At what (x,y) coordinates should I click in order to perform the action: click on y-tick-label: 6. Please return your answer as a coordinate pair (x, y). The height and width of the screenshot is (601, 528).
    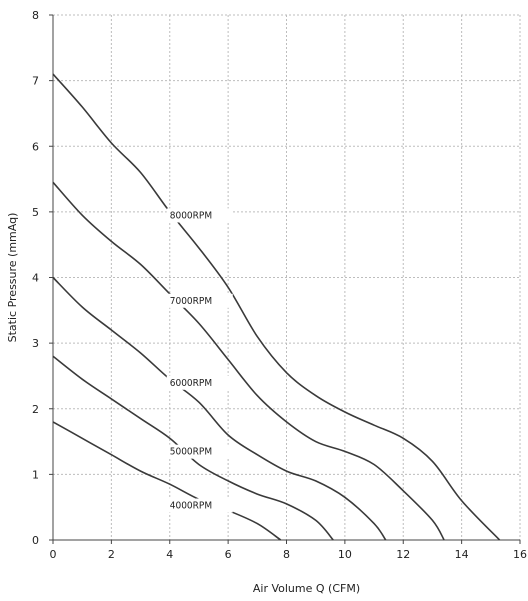
    Looking at the image, I should click on (35, 146).